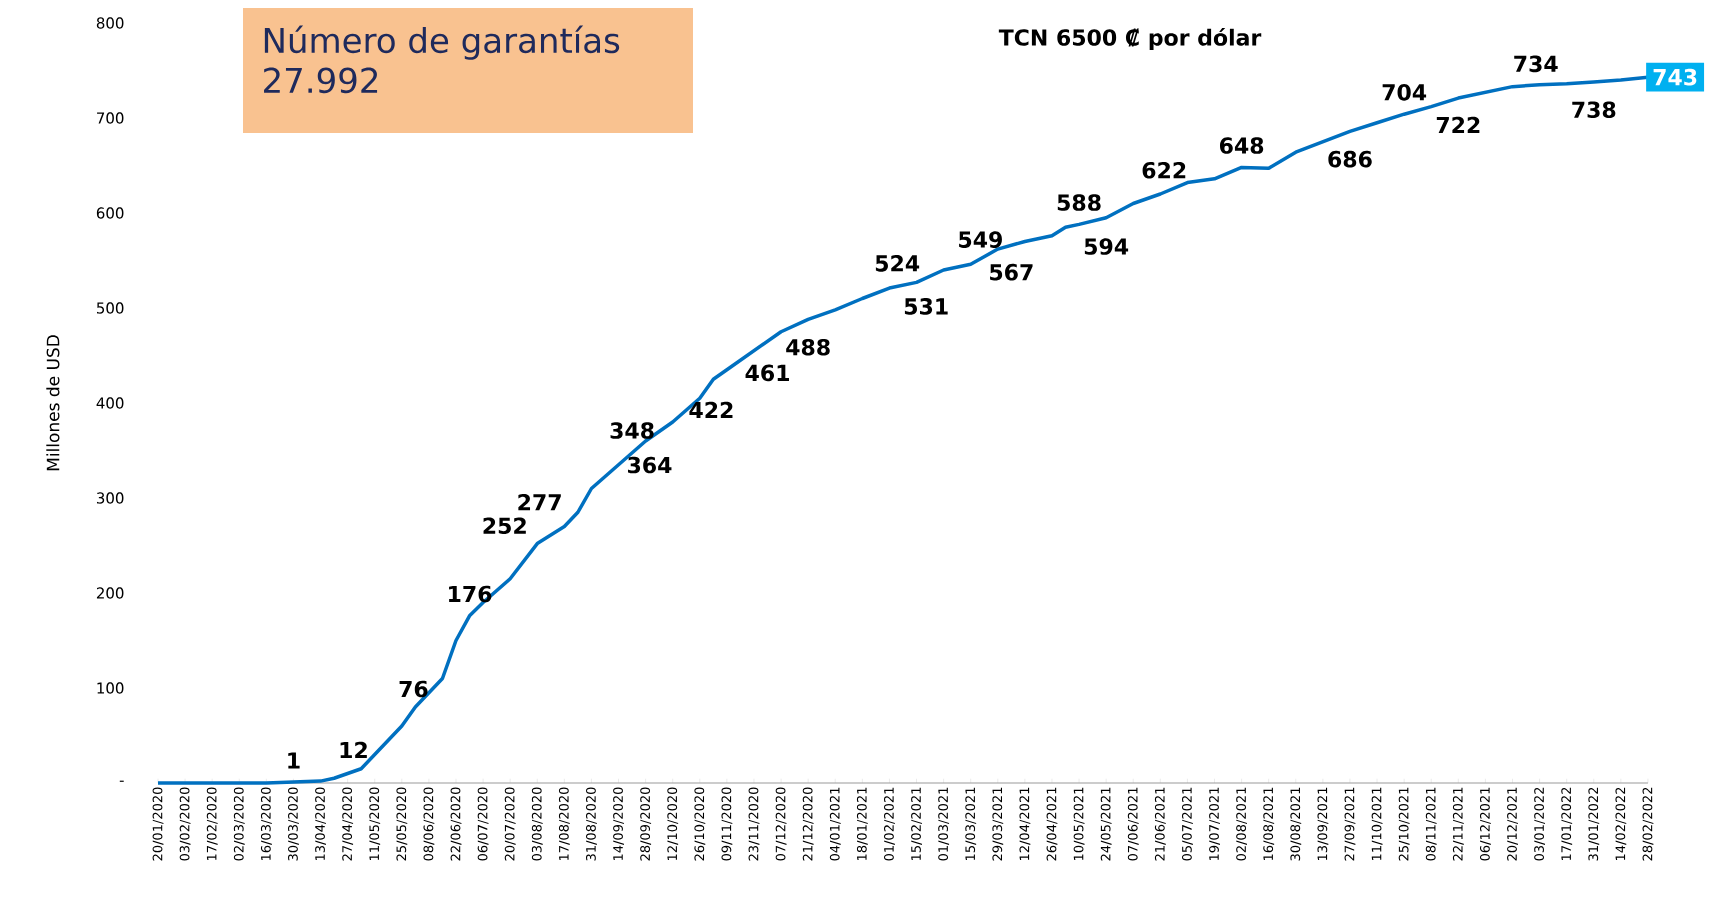  Describe the element at coordinates (1214, 824) in the screenshot. I see `x-tick-label: 19/07/2021` at that location.